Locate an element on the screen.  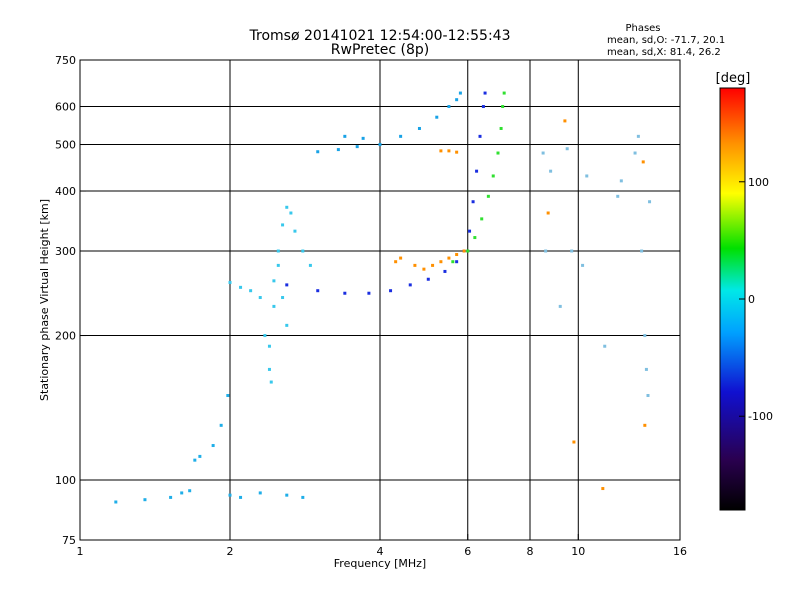
x-tick-label: 10 is located at coordinates (578, 551).